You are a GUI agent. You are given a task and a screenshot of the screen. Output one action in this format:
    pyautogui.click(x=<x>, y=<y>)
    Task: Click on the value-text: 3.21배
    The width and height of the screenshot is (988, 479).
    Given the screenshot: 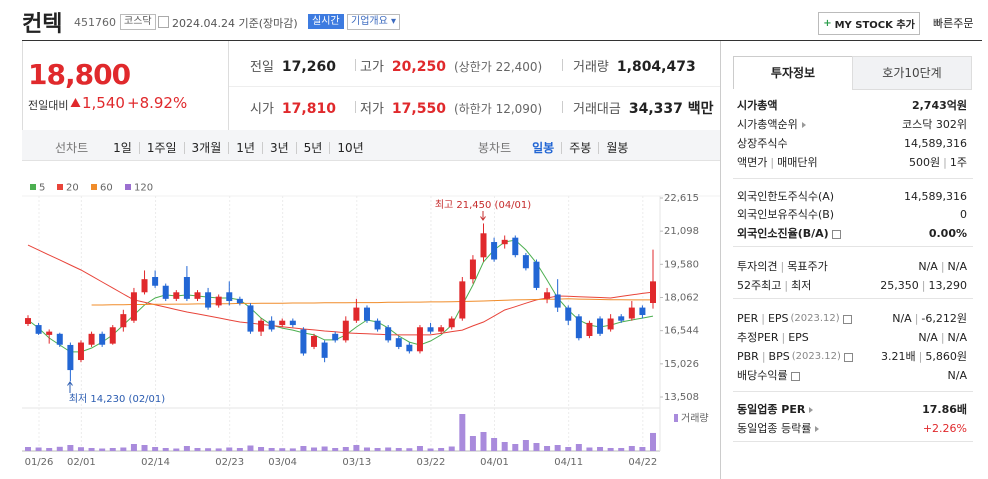 What is the action you would take?
    pyautogui.click(x=898, y=356)
    